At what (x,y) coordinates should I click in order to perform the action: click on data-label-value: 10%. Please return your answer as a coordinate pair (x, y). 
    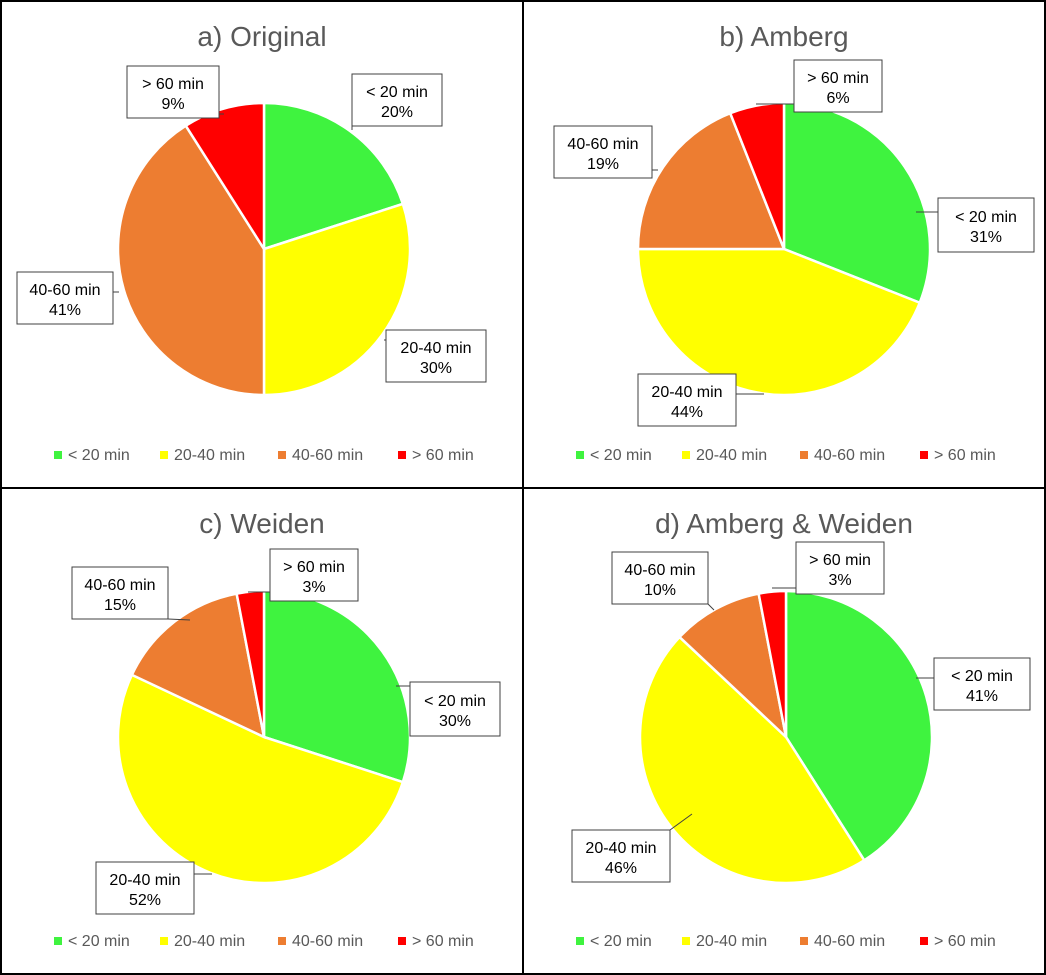
    Looking at the image, I should click on (660, 590).